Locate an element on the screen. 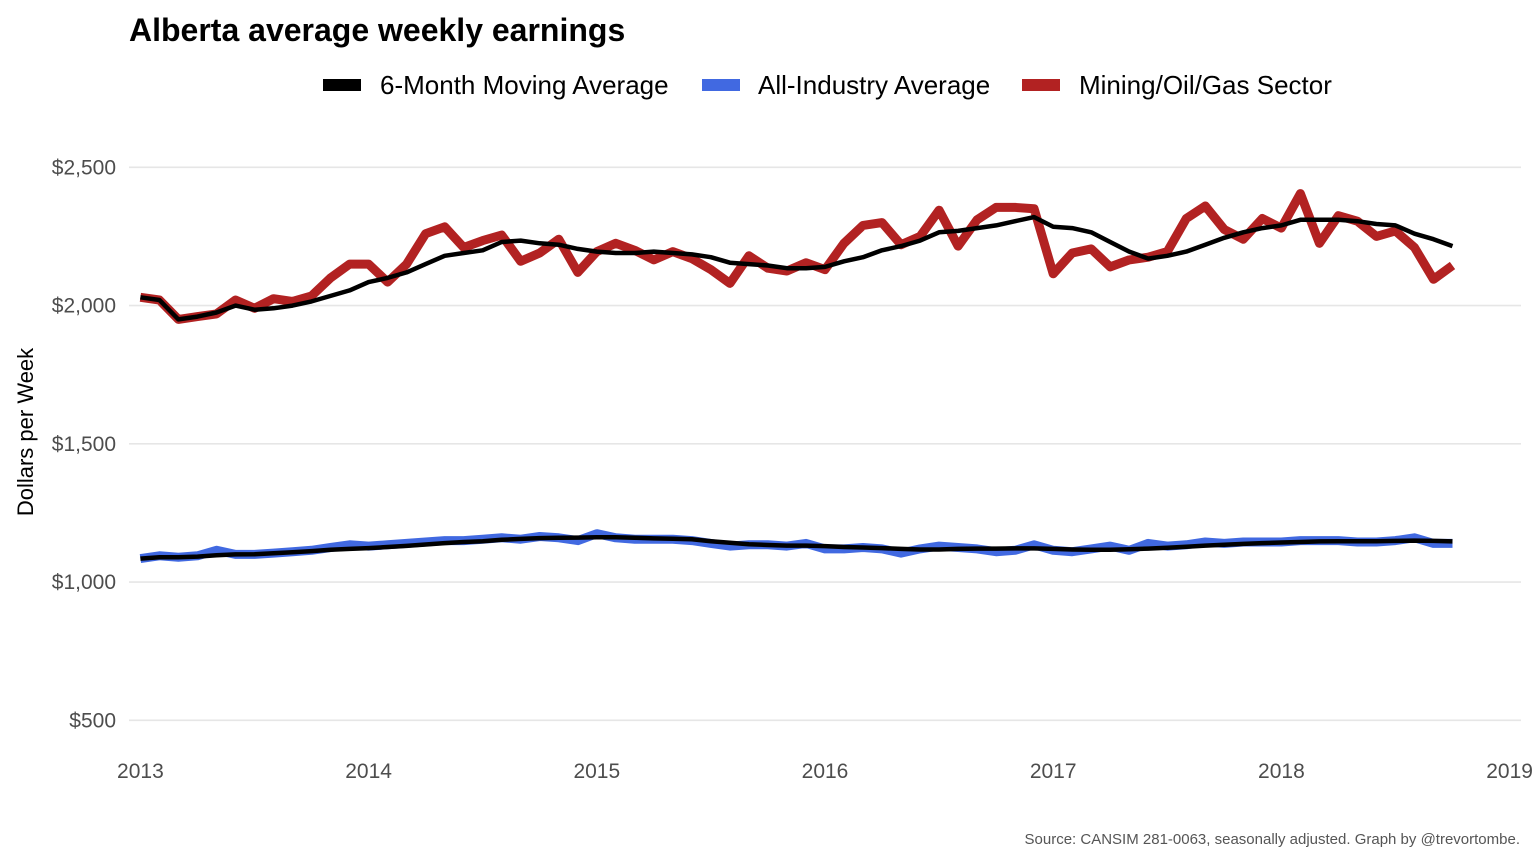 This screenshot has width=1536, height=864. chart-title: Alberta average weekly earnings is located at coordinates (377, 30).